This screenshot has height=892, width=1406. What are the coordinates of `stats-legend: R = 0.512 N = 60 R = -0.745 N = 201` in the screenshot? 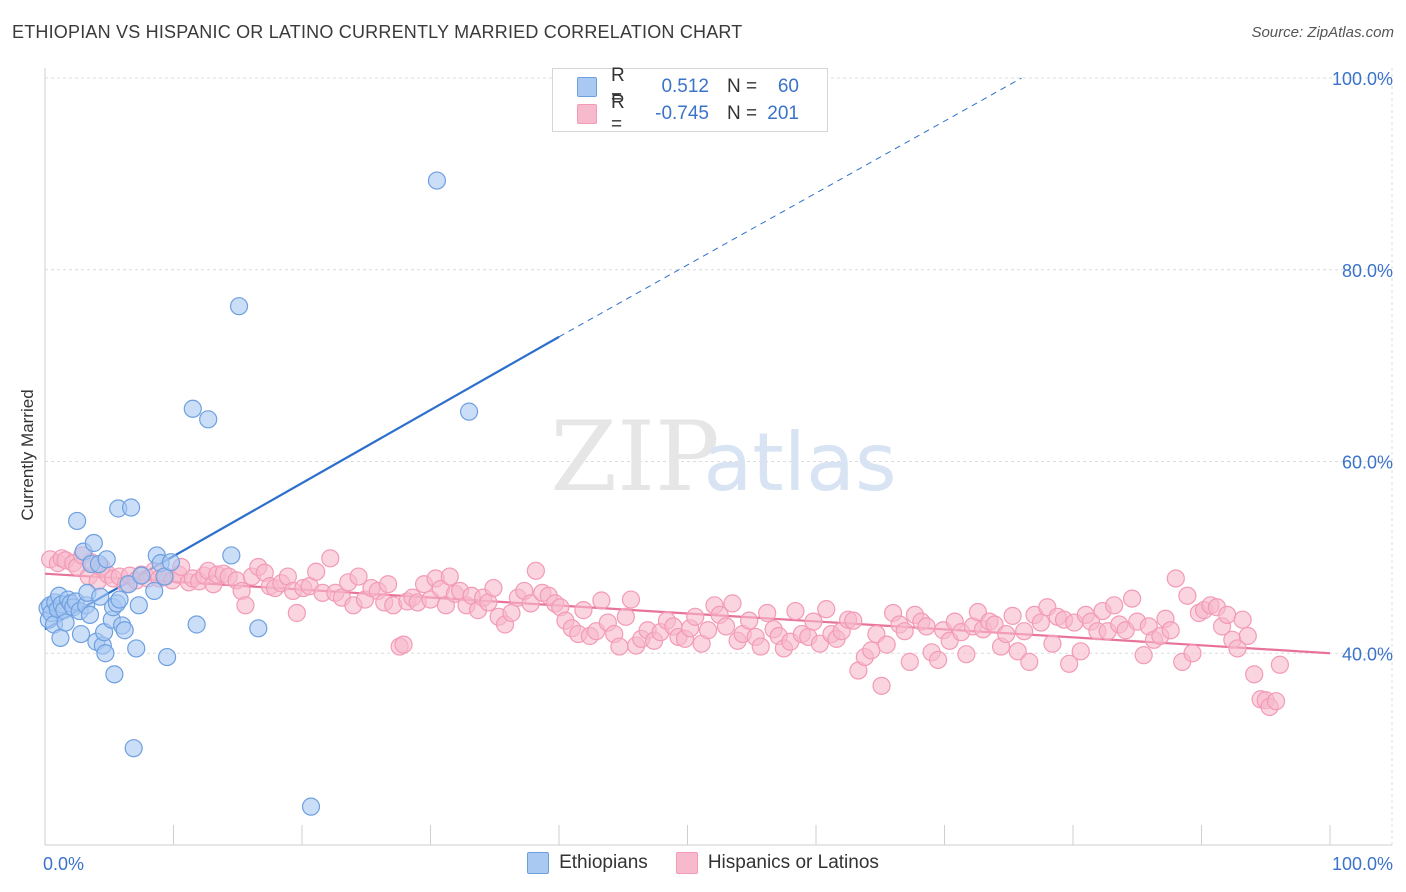 It's located at (690, 100).